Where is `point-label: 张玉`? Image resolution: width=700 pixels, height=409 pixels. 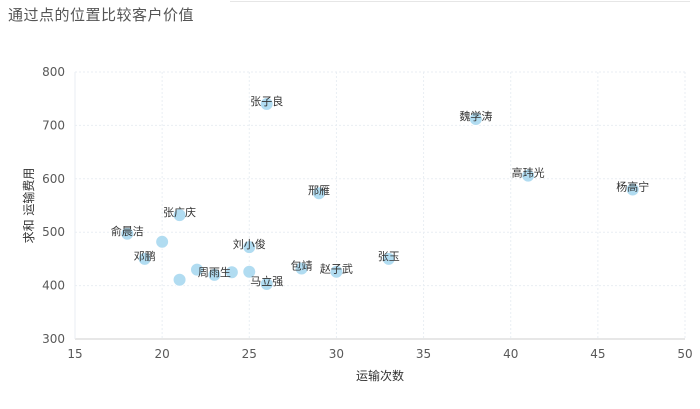 point-label: 张玉 is located at coordinates (389, 256).